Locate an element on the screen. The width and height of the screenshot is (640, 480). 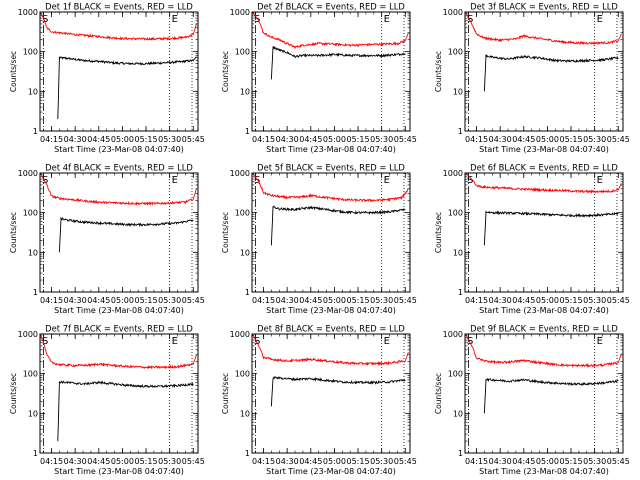
chart-title: Det 6f BLACK = Events, RED = LLD is located at coordinates (544, 168).